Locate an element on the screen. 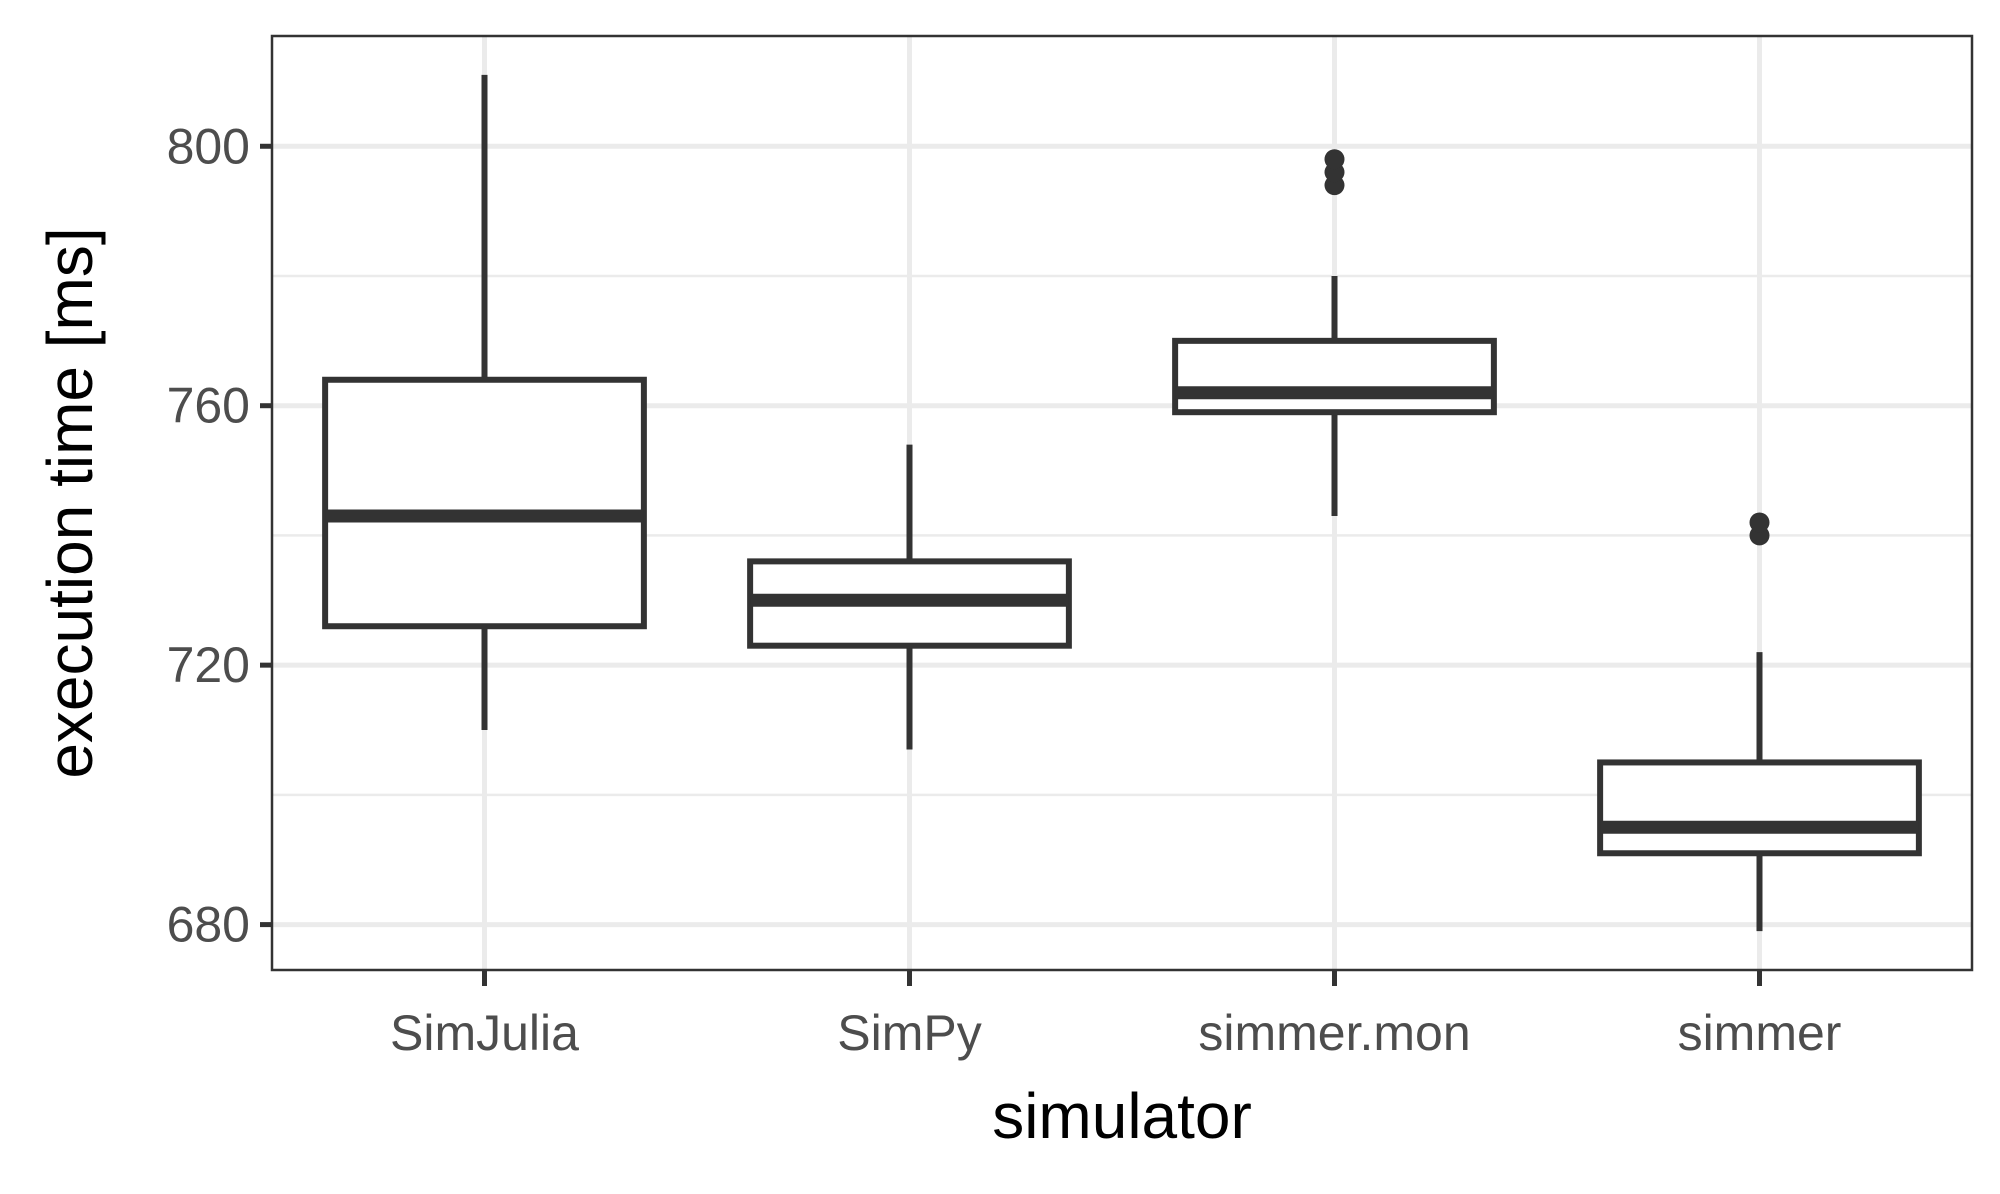  box-simmer-mon is located at coordinates (1334, 332).